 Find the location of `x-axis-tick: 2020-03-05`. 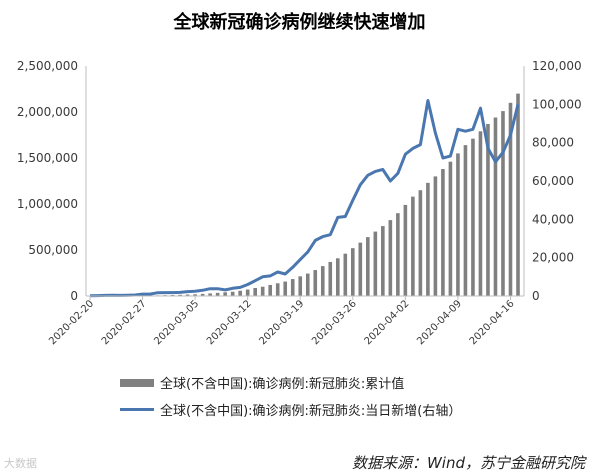

x-axis-tick: 2020-03-05 is located at coordinates (176, 322).